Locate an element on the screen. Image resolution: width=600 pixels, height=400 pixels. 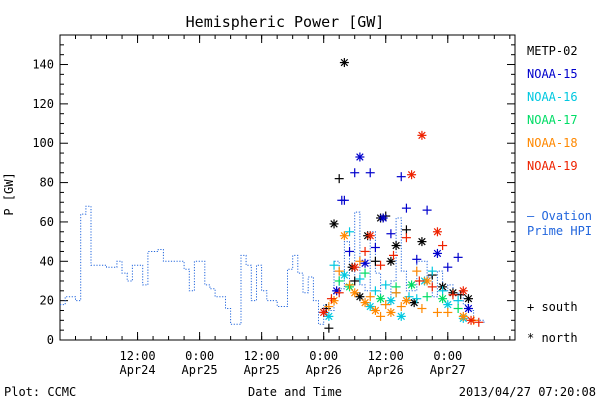
y-tick-label: 80 is located at coordinates (47, 183).